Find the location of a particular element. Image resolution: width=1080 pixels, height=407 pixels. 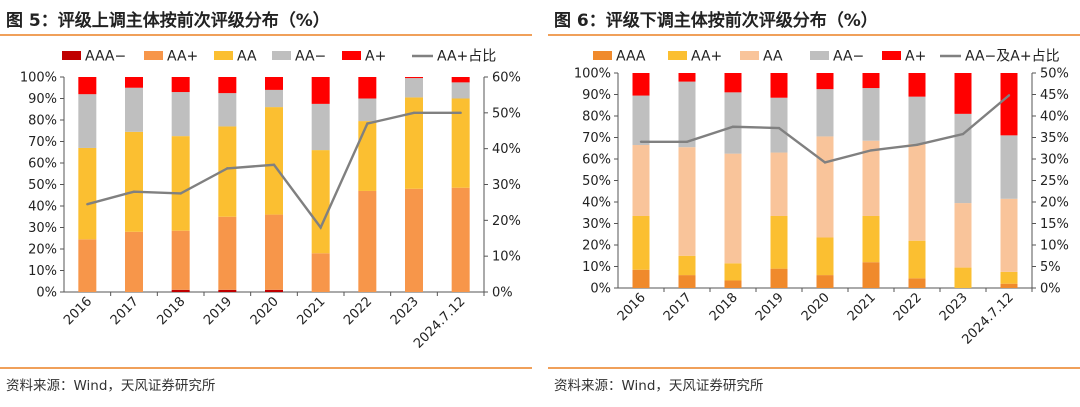

x-tick-label: 2020 is located at coordinates (816, 307).